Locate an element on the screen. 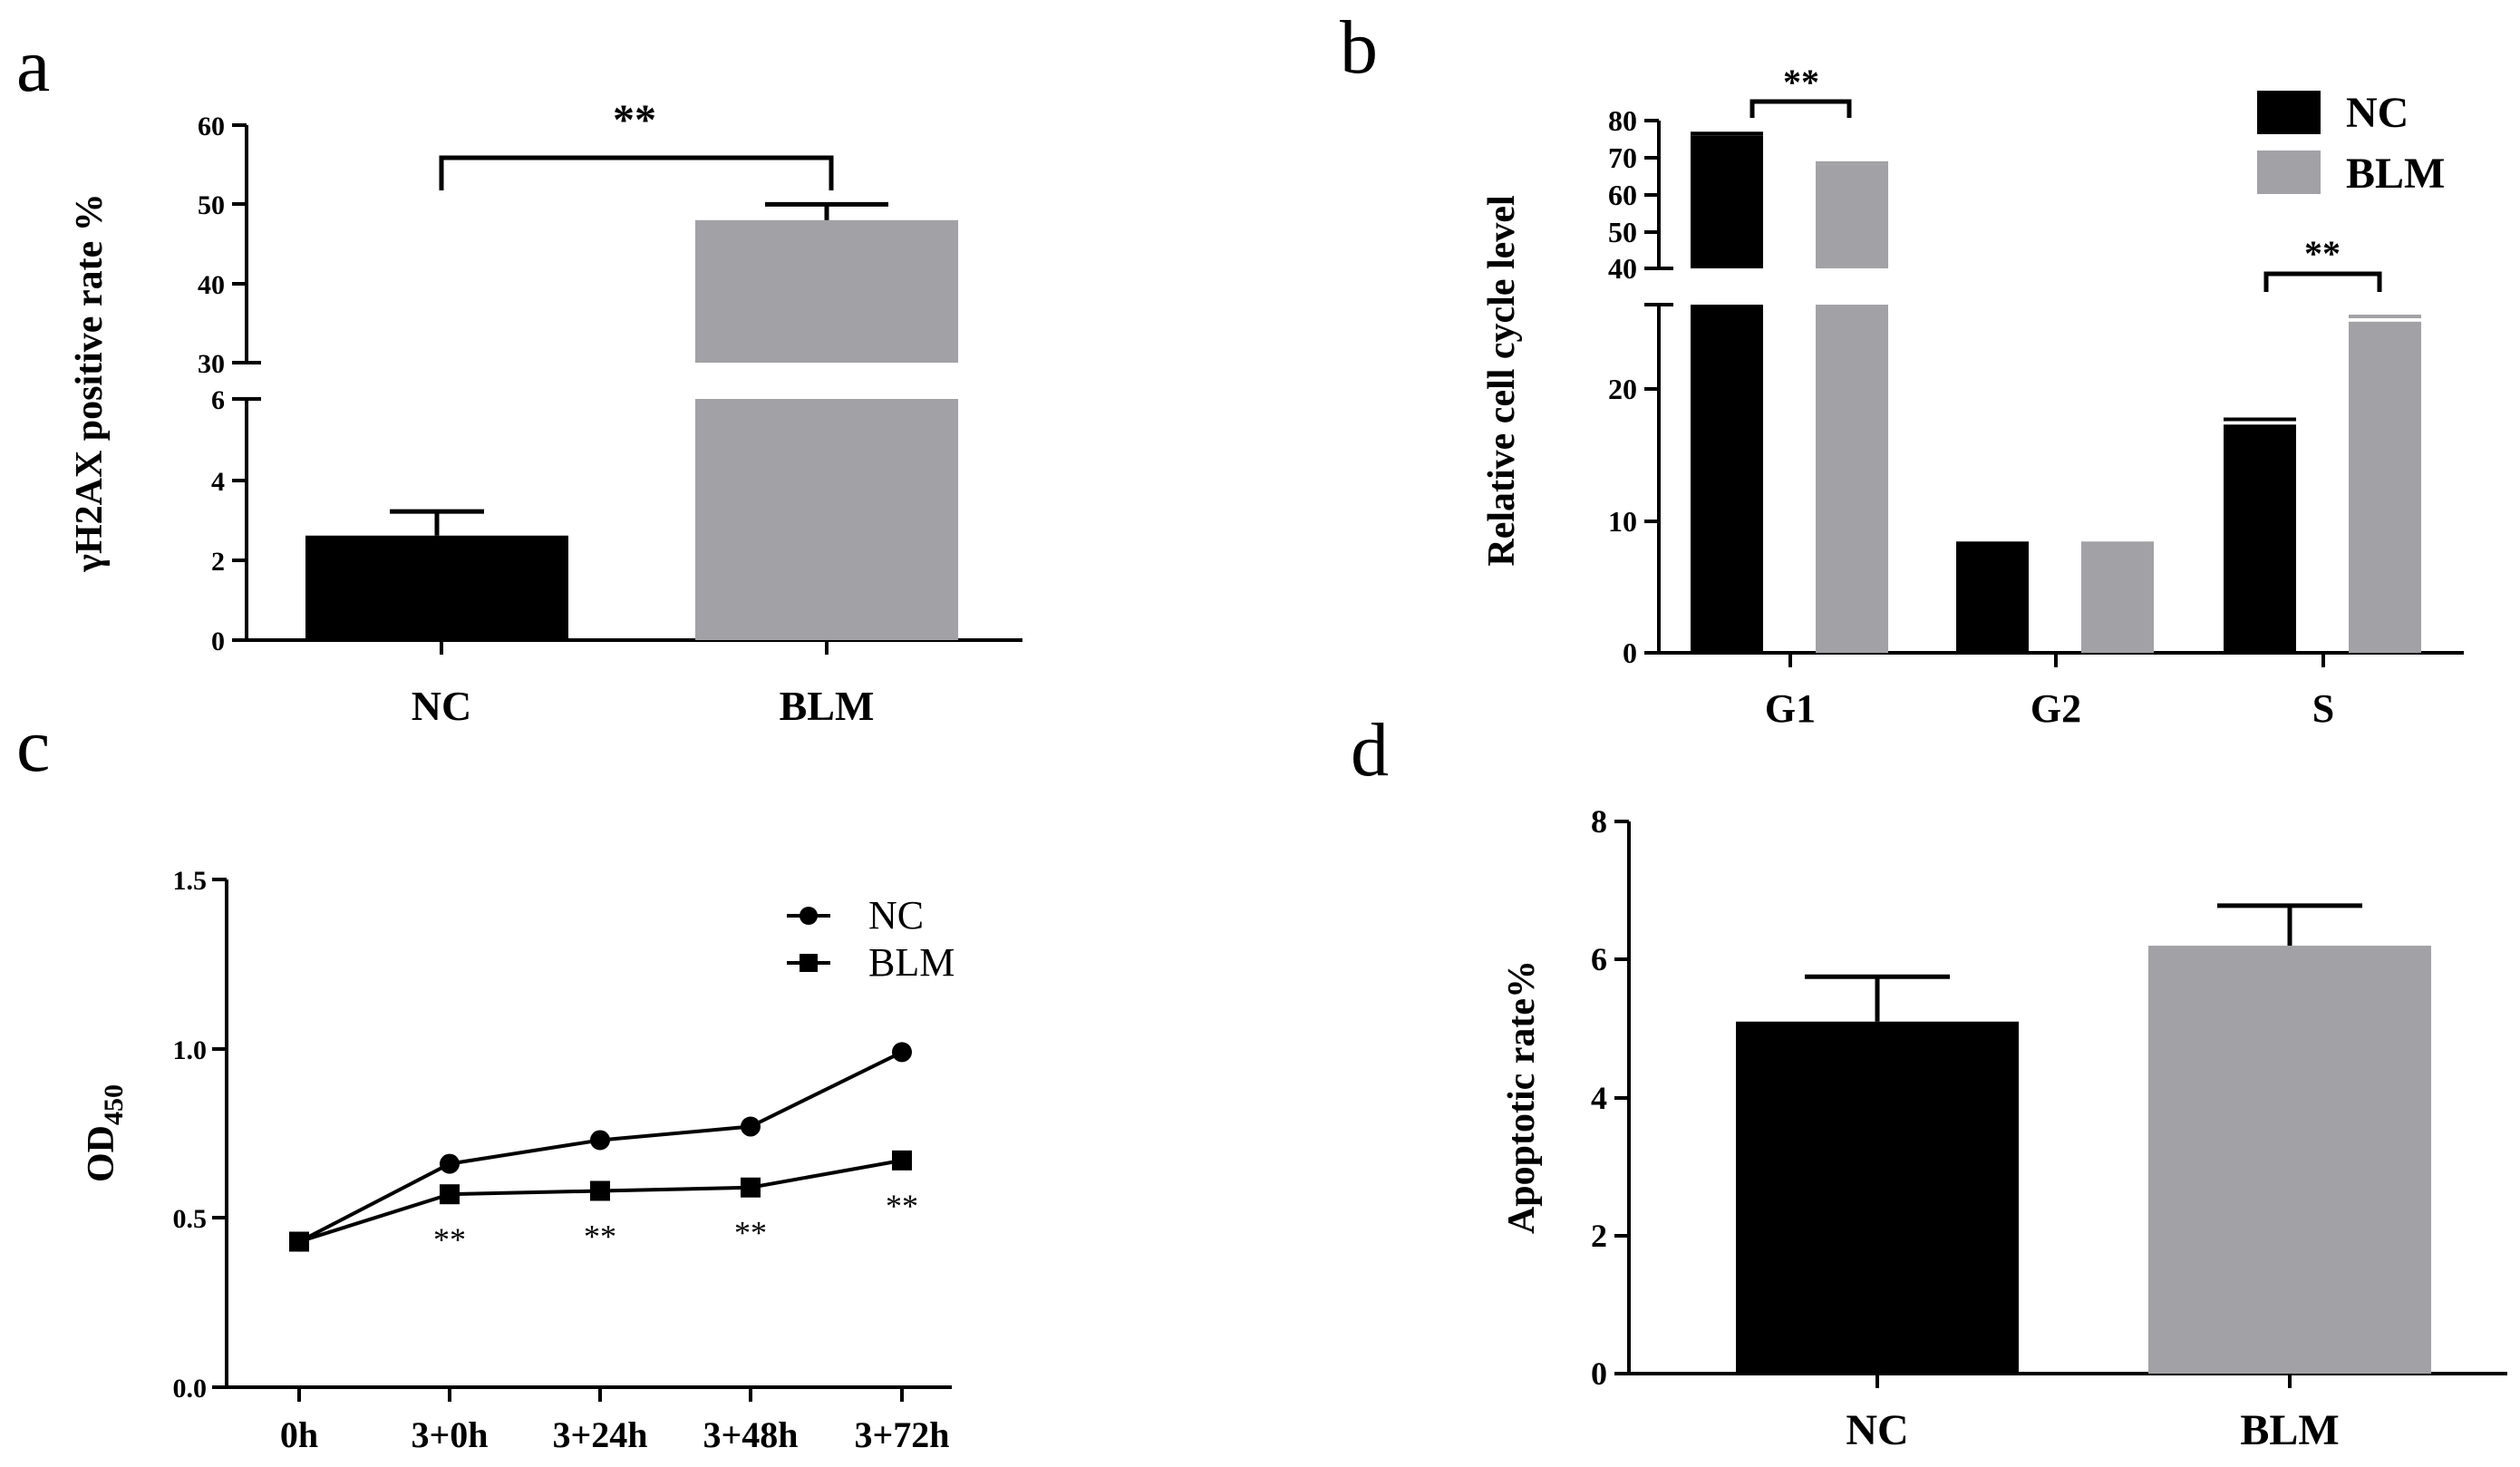  a-bar-nc is located at coordinates (437, 587).